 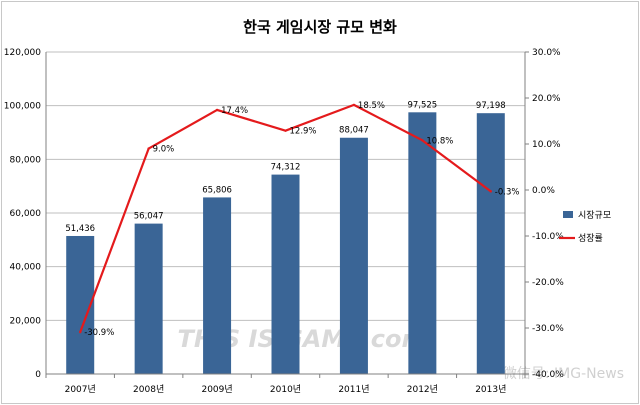 I want to click on bar-value-label: 88,047, so click(x=354, y=131).